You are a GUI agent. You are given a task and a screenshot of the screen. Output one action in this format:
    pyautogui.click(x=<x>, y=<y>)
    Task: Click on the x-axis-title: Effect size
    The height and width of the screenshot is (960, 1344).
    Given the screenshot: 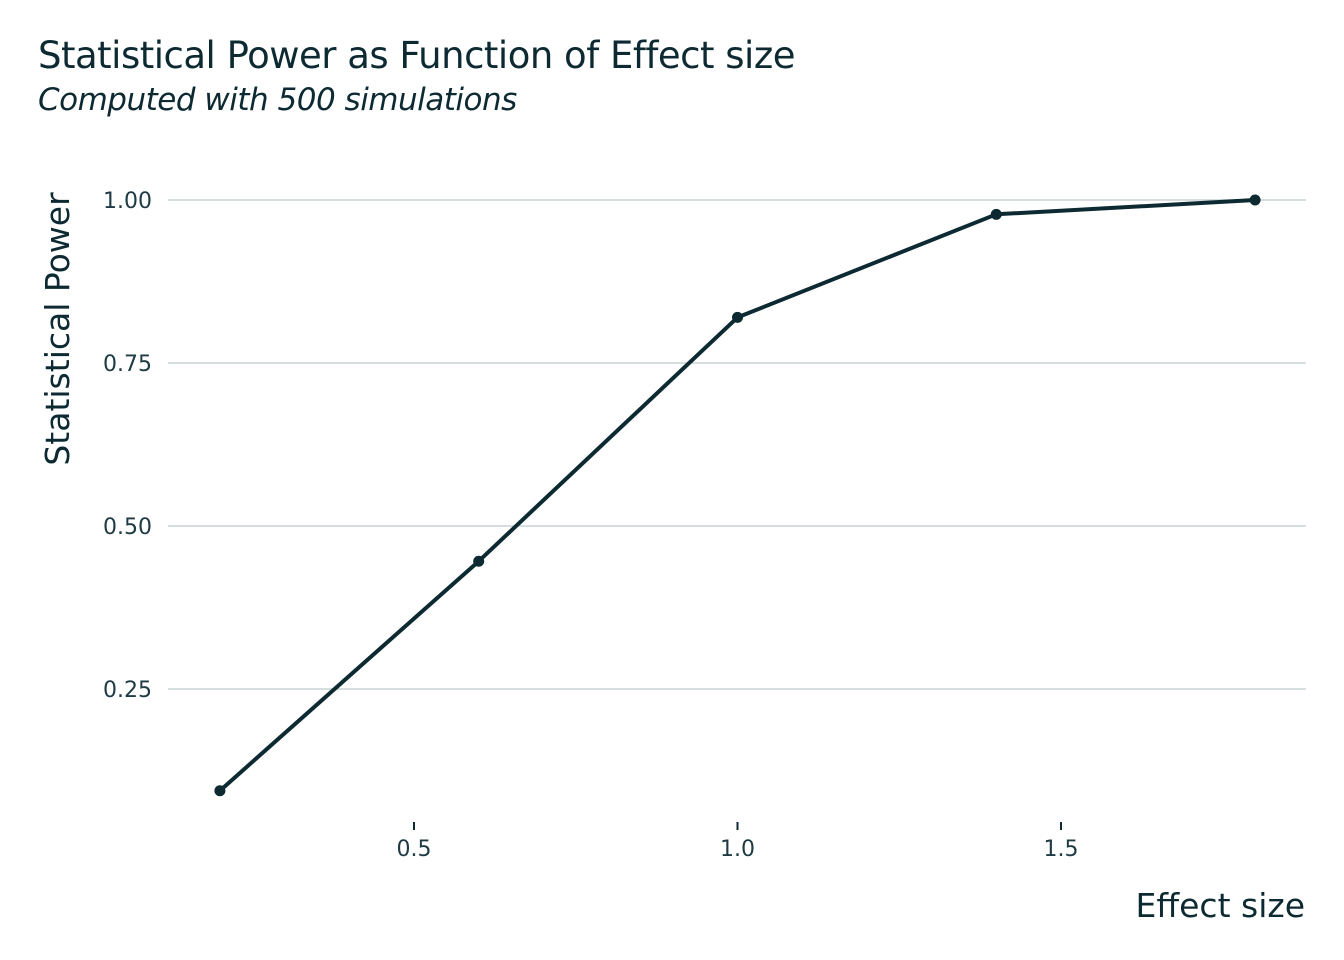 What is the action you would take?
    pyautogui.click(x=1220, y=905)
    